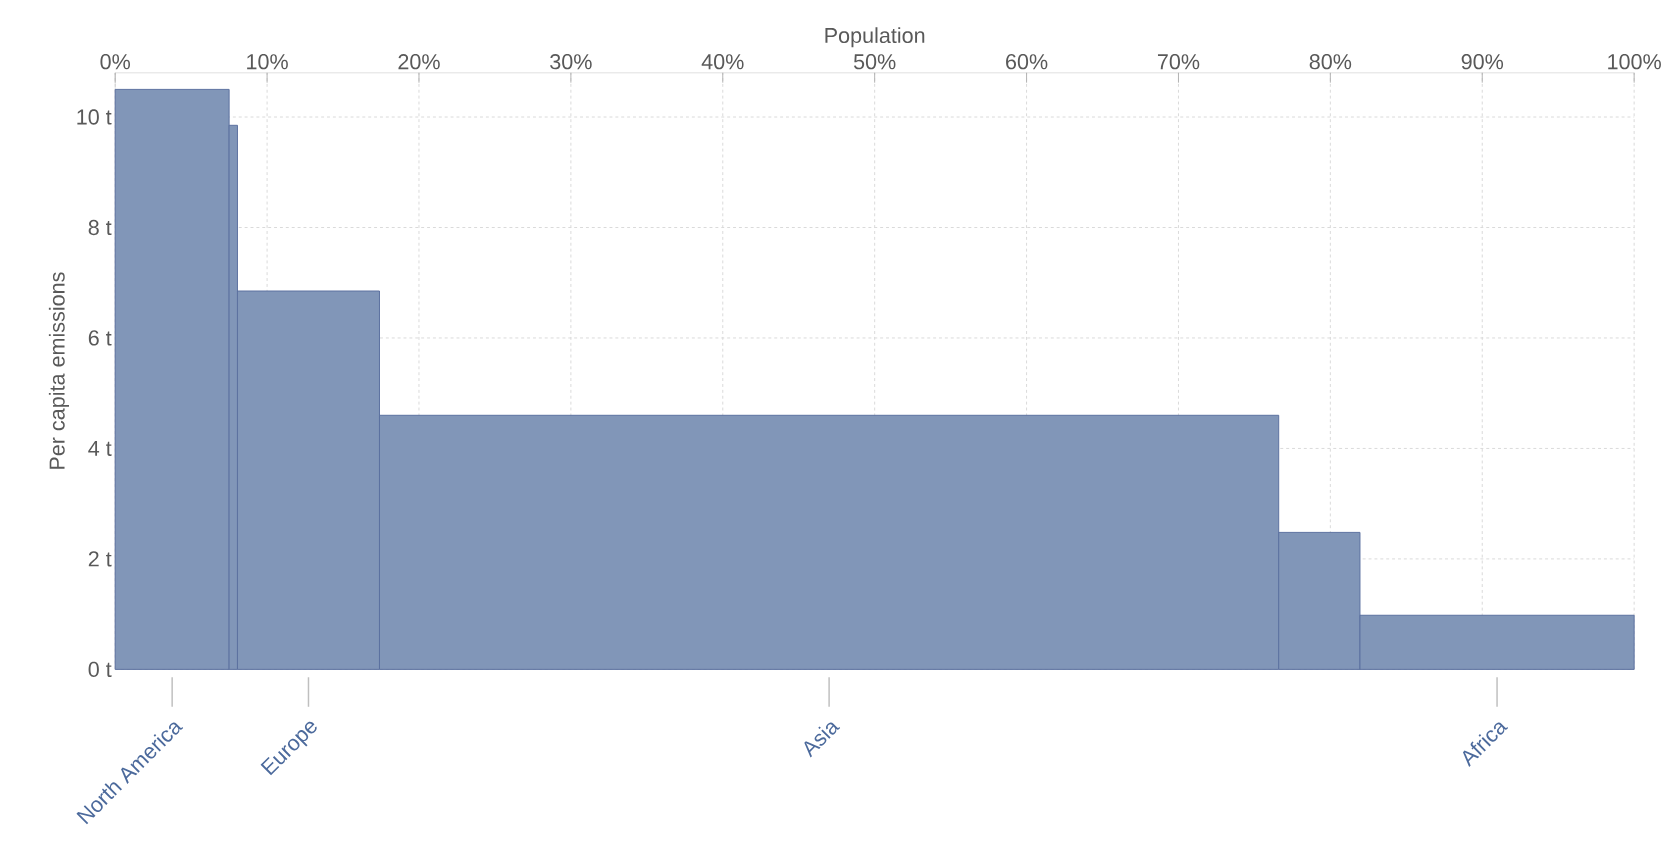 Image resolution: width=1665 pixels, height=848 pixels. Describe the element at coordinates (100, 449) in the screenshot. I see `y-tick-label: 4 t` at that location.